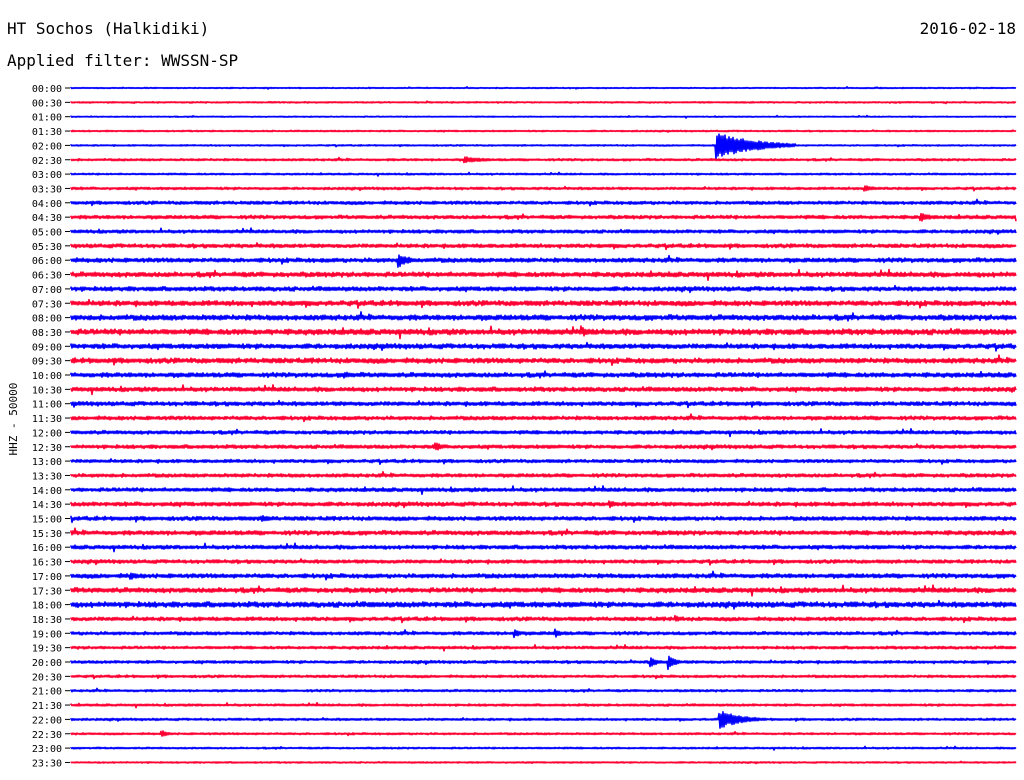 This screenshot has height=780, width=1024. I want to click on row-time-label: 01:00, so click(47, 118).